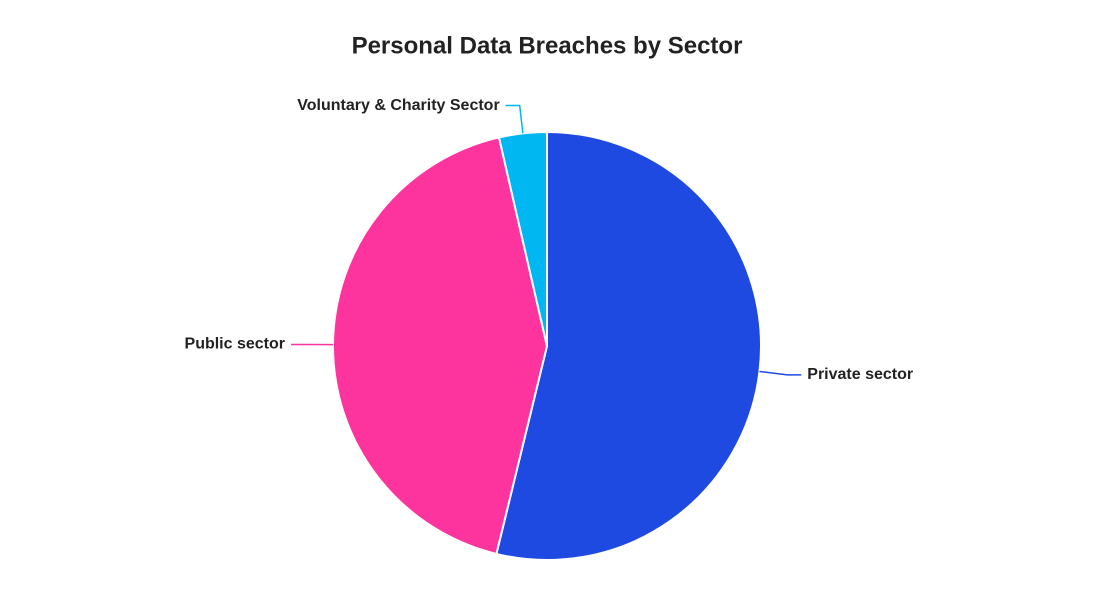  Describe the element at coordinates (235, 344) in the screenshot. I see `slice-label: Public sector` at that location.